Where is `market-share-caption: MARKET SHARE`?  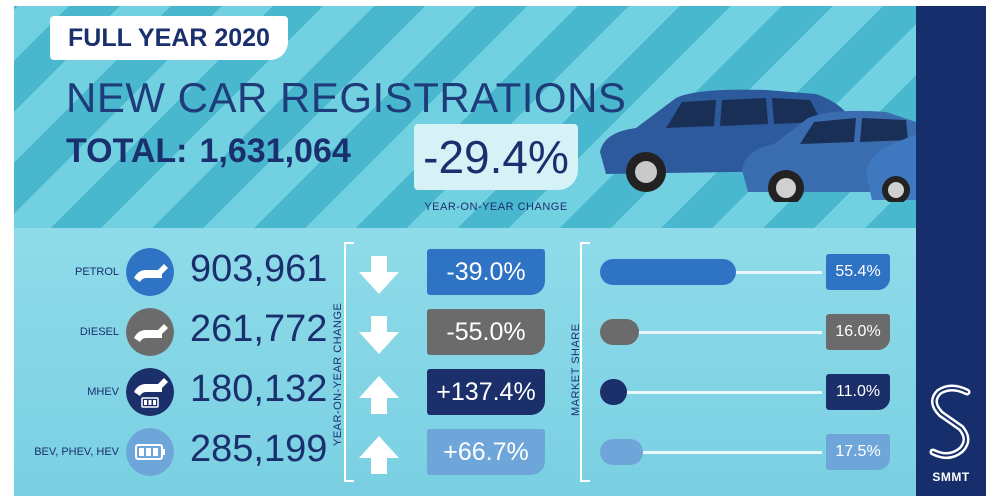
market-share-caption: MARKET SHARE is located at coordinates (576, 369).